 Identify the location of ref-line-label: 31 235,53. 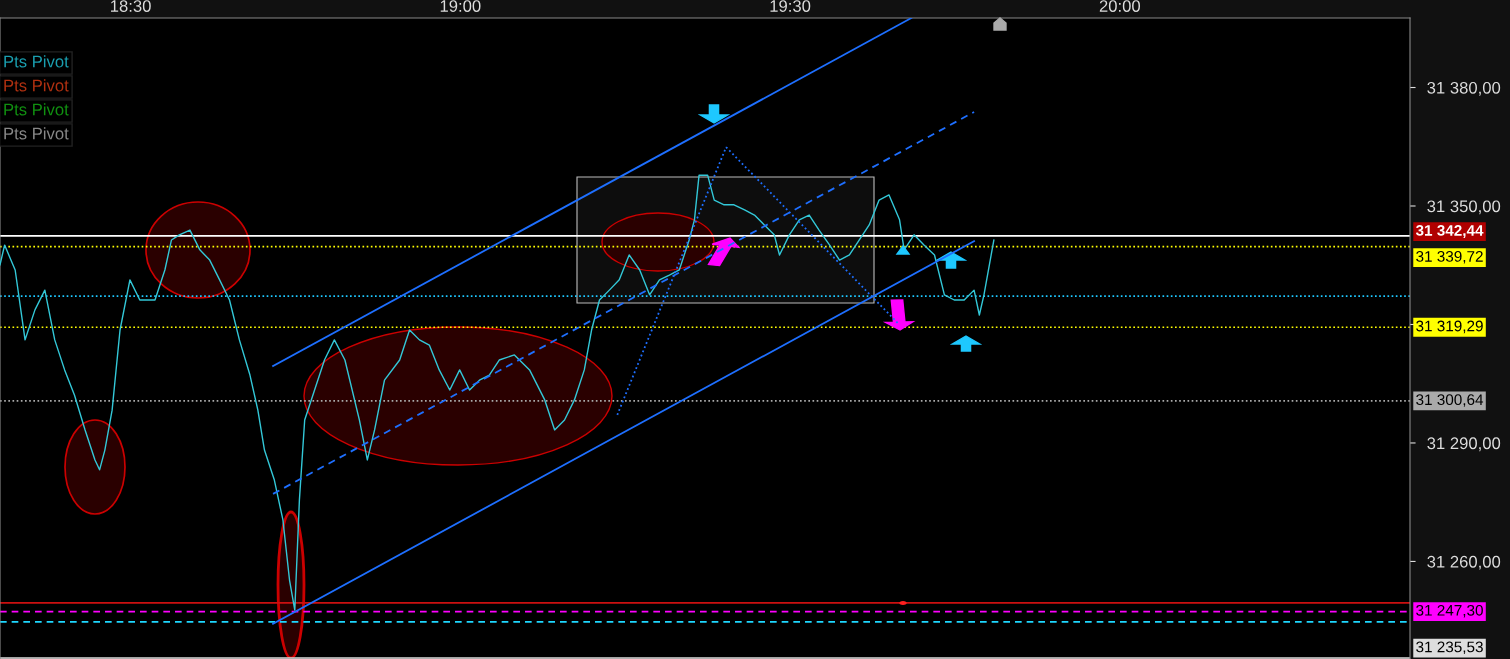
(1449, 648).